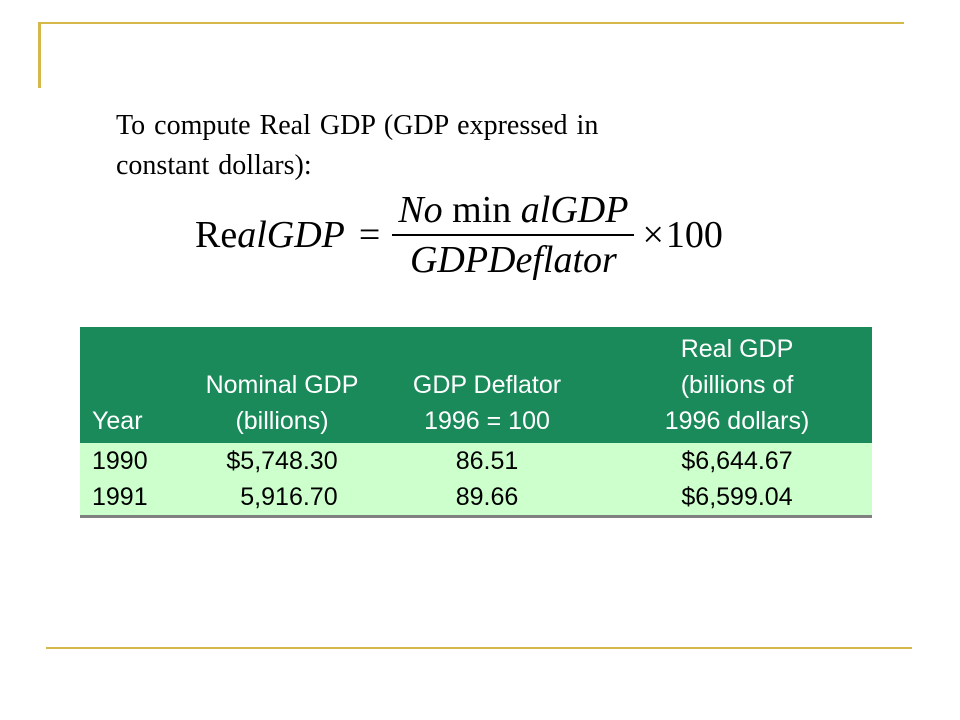 The width and height of the screenshot is (960, 720). What do you see at coordinates (282, 385) in the screenshot?
I see `header-nominal-gdp: Nominal GDP (billions)` at bounding box center [282, 385].